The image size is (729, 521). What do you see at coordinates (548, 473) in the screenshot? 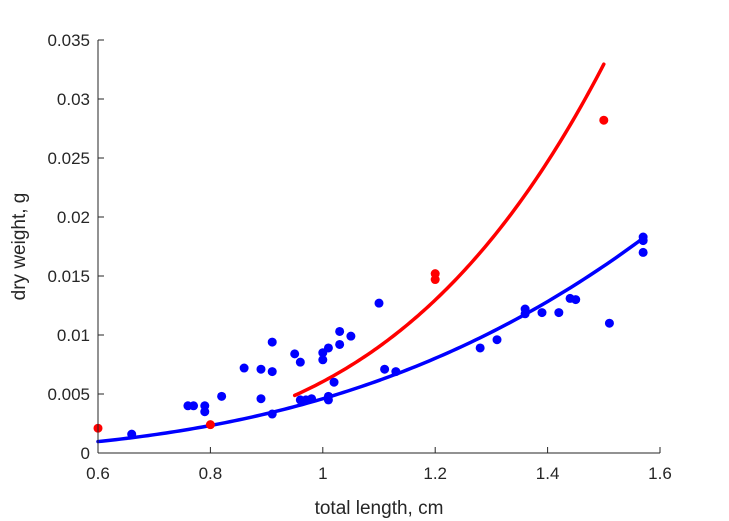
I see `x-tick-label: 1.4` at bounding box center [548, 473].